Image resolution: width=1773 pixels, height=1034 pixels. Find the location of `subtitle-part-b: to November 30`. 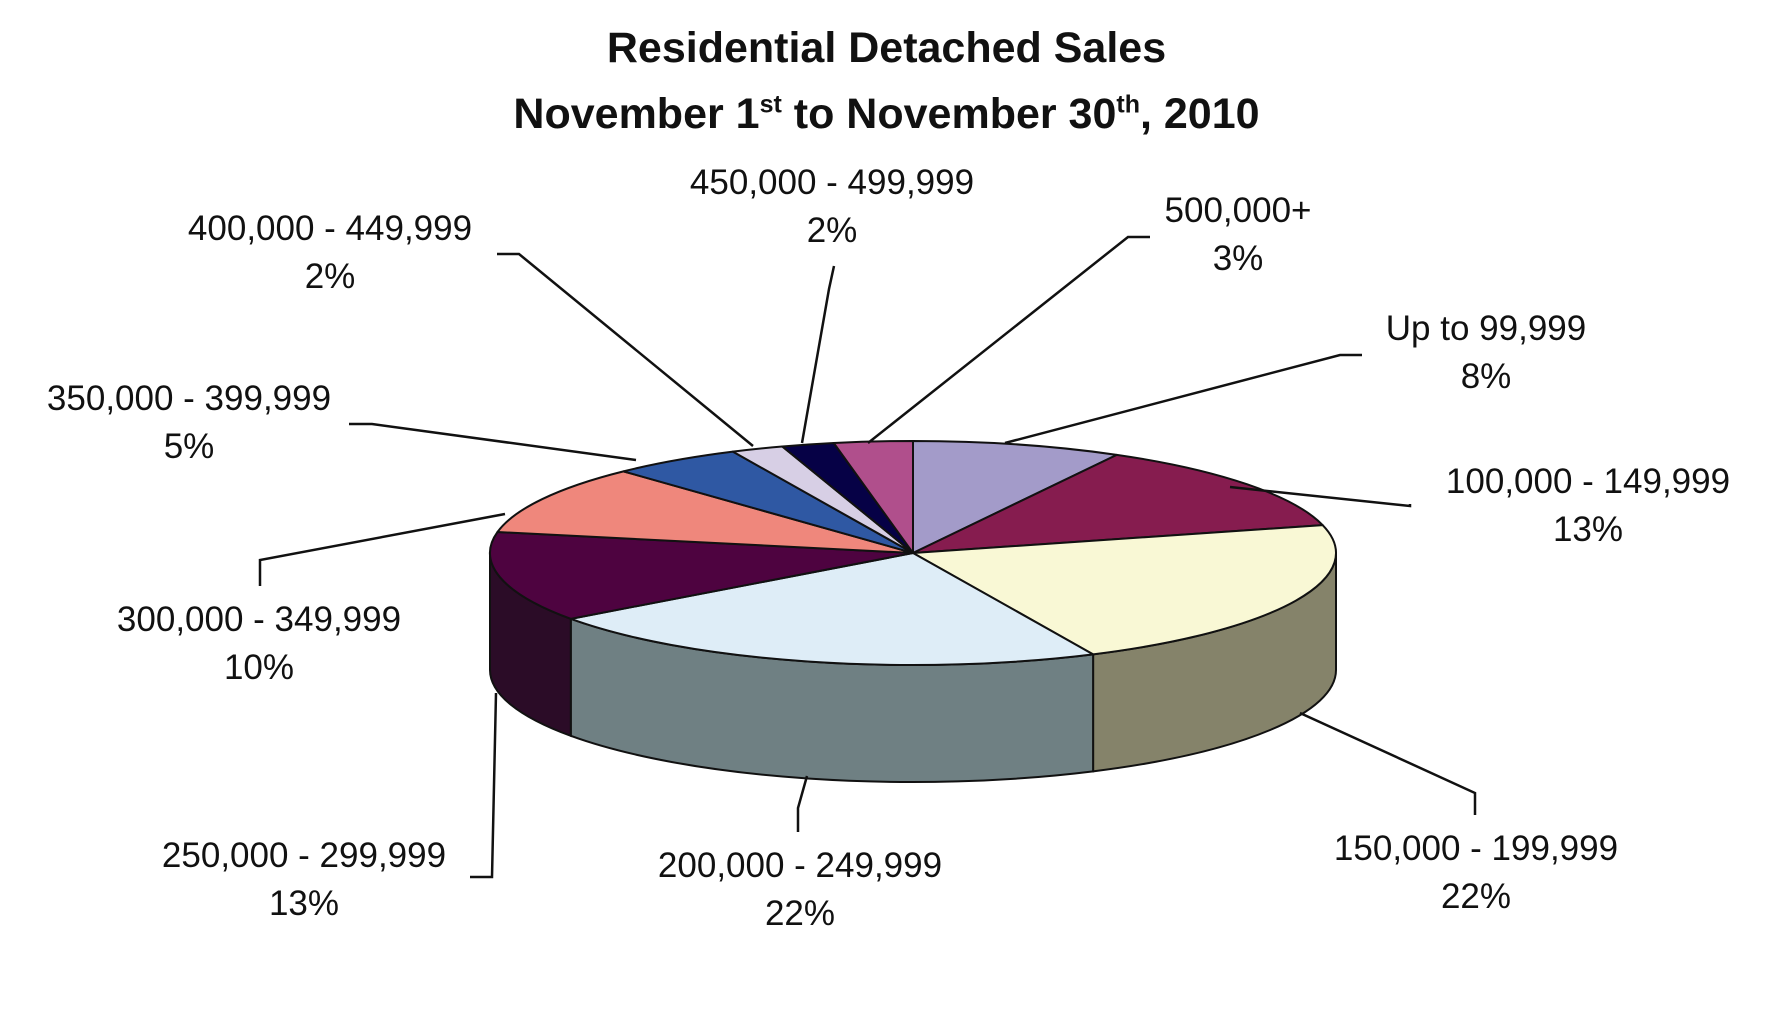

subtitle-part-b: to November 30 is located at coordinates (949, 114).